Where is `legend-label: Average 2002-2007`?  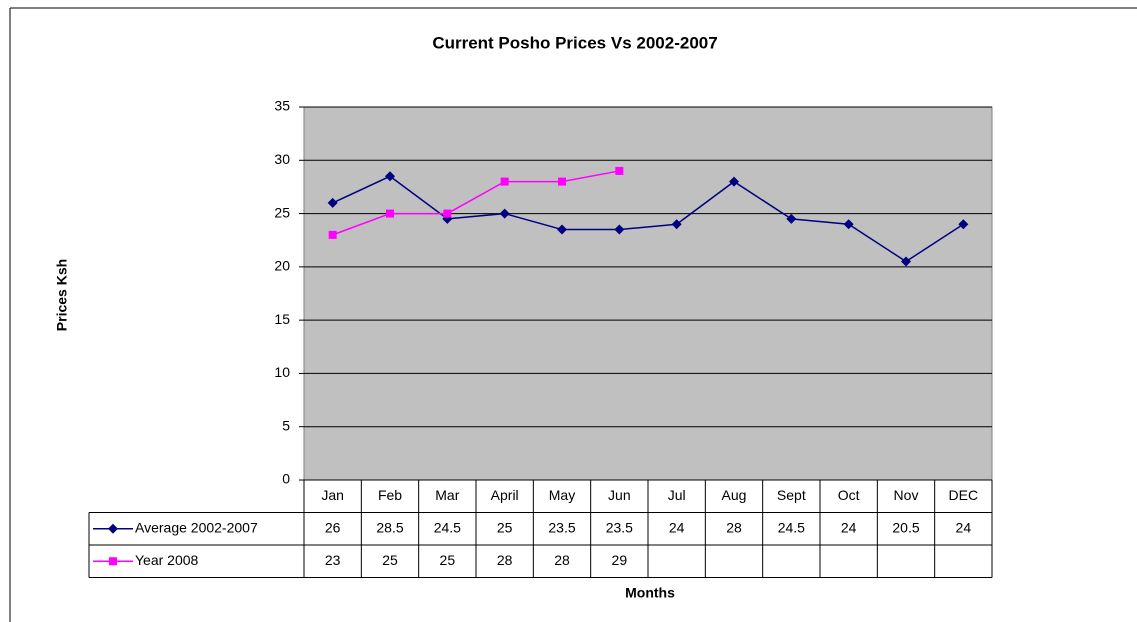 legend-label: Average 2002-2007 is located at coordinates (196, 527).